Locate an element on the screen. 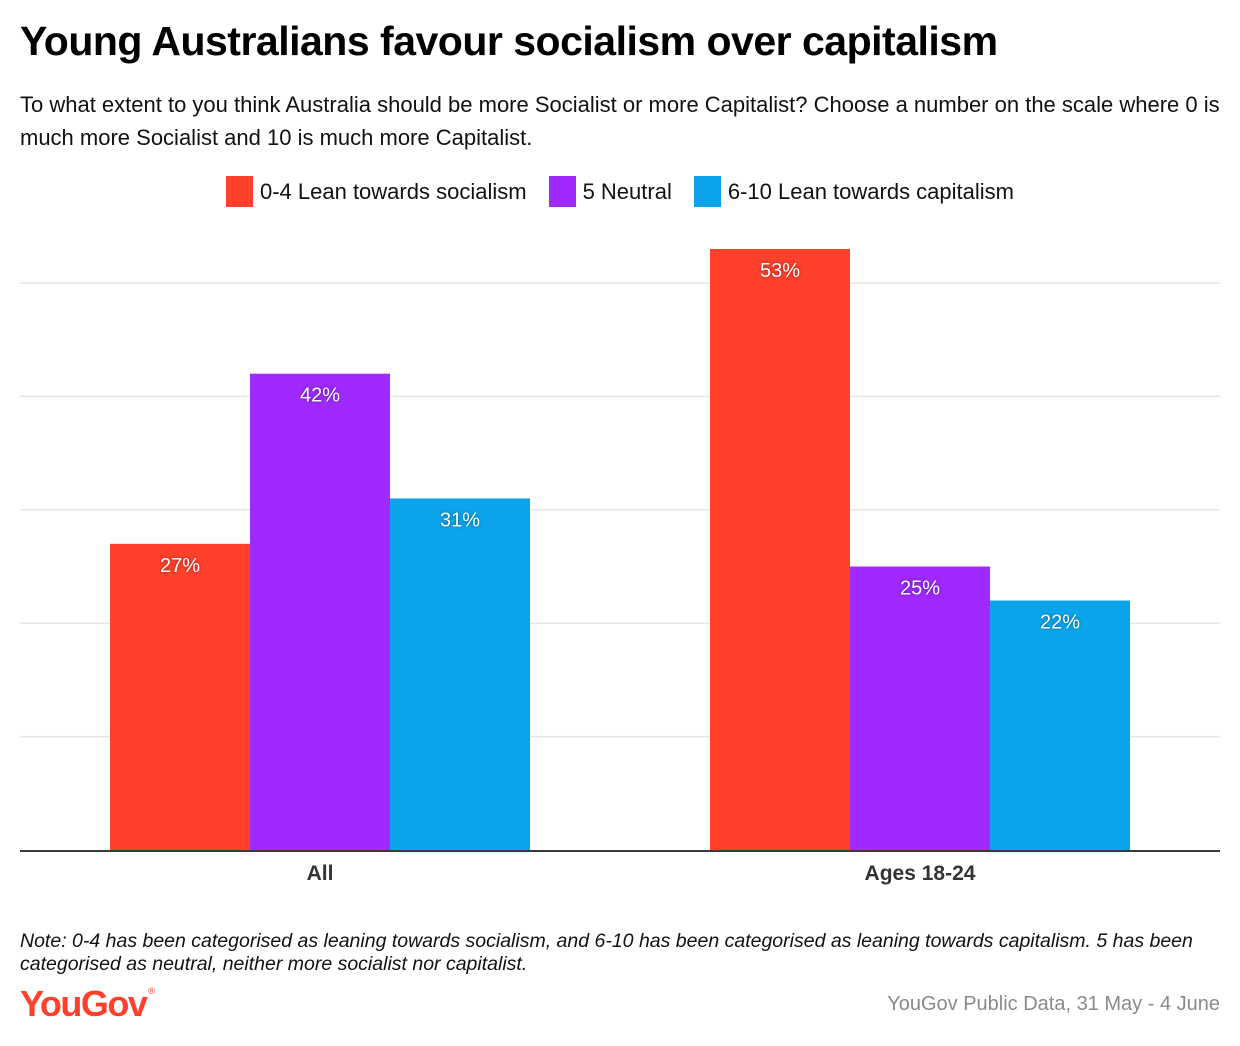  source-text: YouGov Public Data, 31 May - 4 June is located at coordinates (1053, 1004).